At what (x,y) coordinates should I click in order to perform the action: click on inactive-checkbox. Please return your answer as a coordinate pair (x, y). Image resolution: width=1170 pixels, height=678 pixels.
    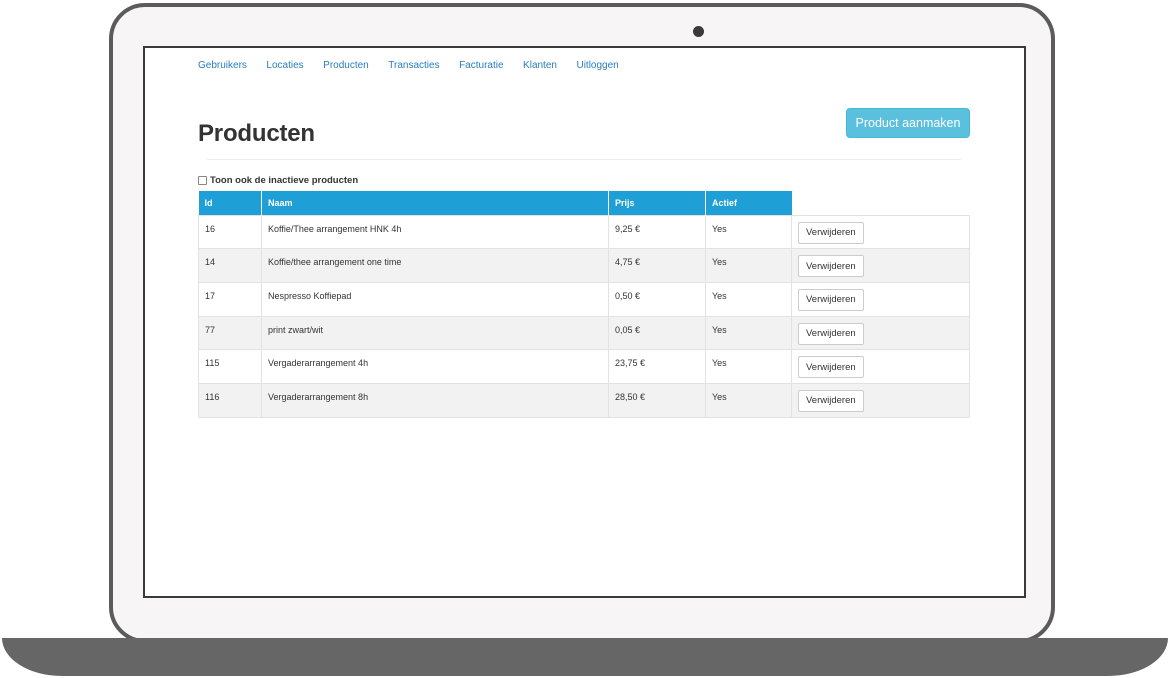
    Looking at the image, I should click on (202, 180).